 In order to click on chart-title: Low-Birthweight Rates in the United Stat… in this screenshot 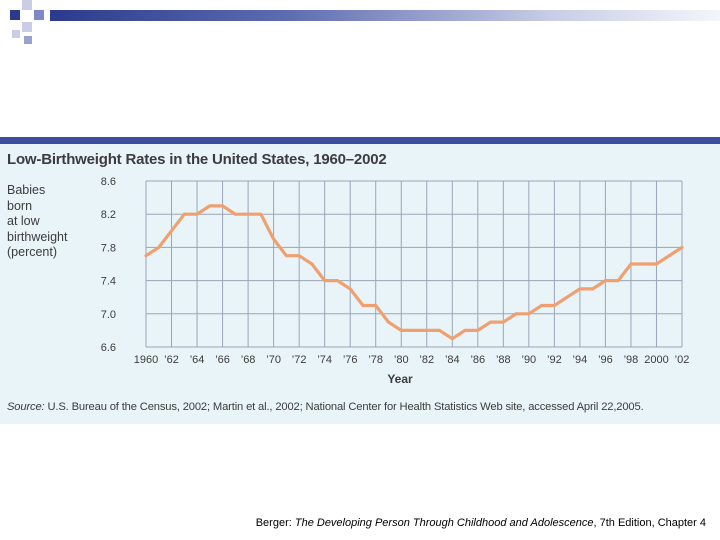, I will do `click(197, 159)`.